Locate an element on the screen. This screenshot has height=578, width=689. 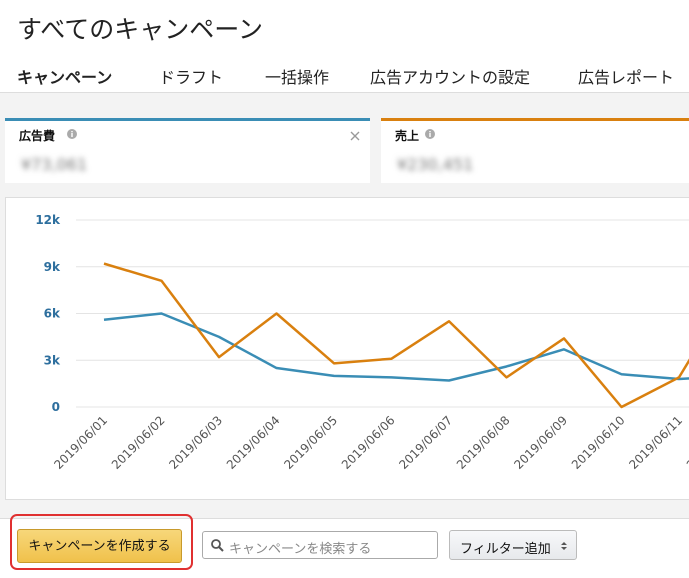
y-tick-label: 12k is located at coordinates (48, 220).